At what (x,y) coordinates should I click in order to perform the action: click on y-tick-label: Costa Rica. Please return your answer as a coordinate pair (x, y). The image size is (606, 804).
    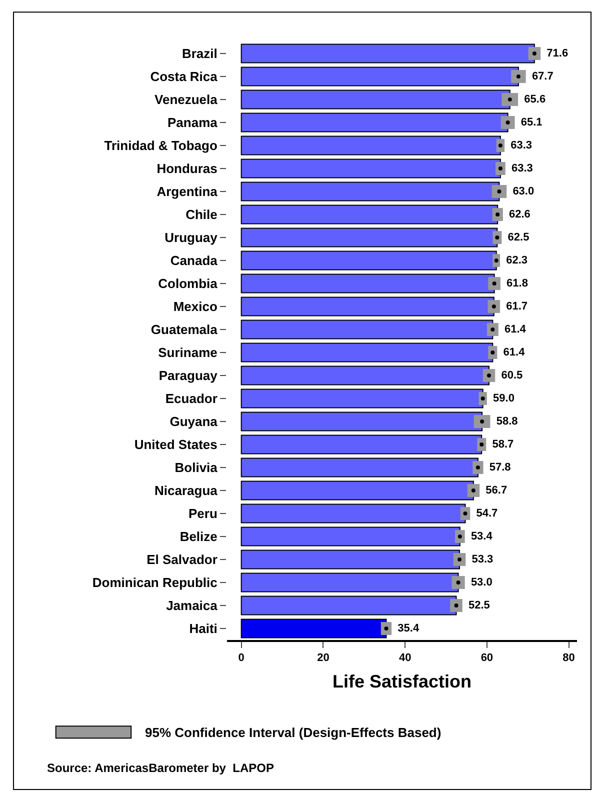
    Looking at the image, I should click on (184, 76).